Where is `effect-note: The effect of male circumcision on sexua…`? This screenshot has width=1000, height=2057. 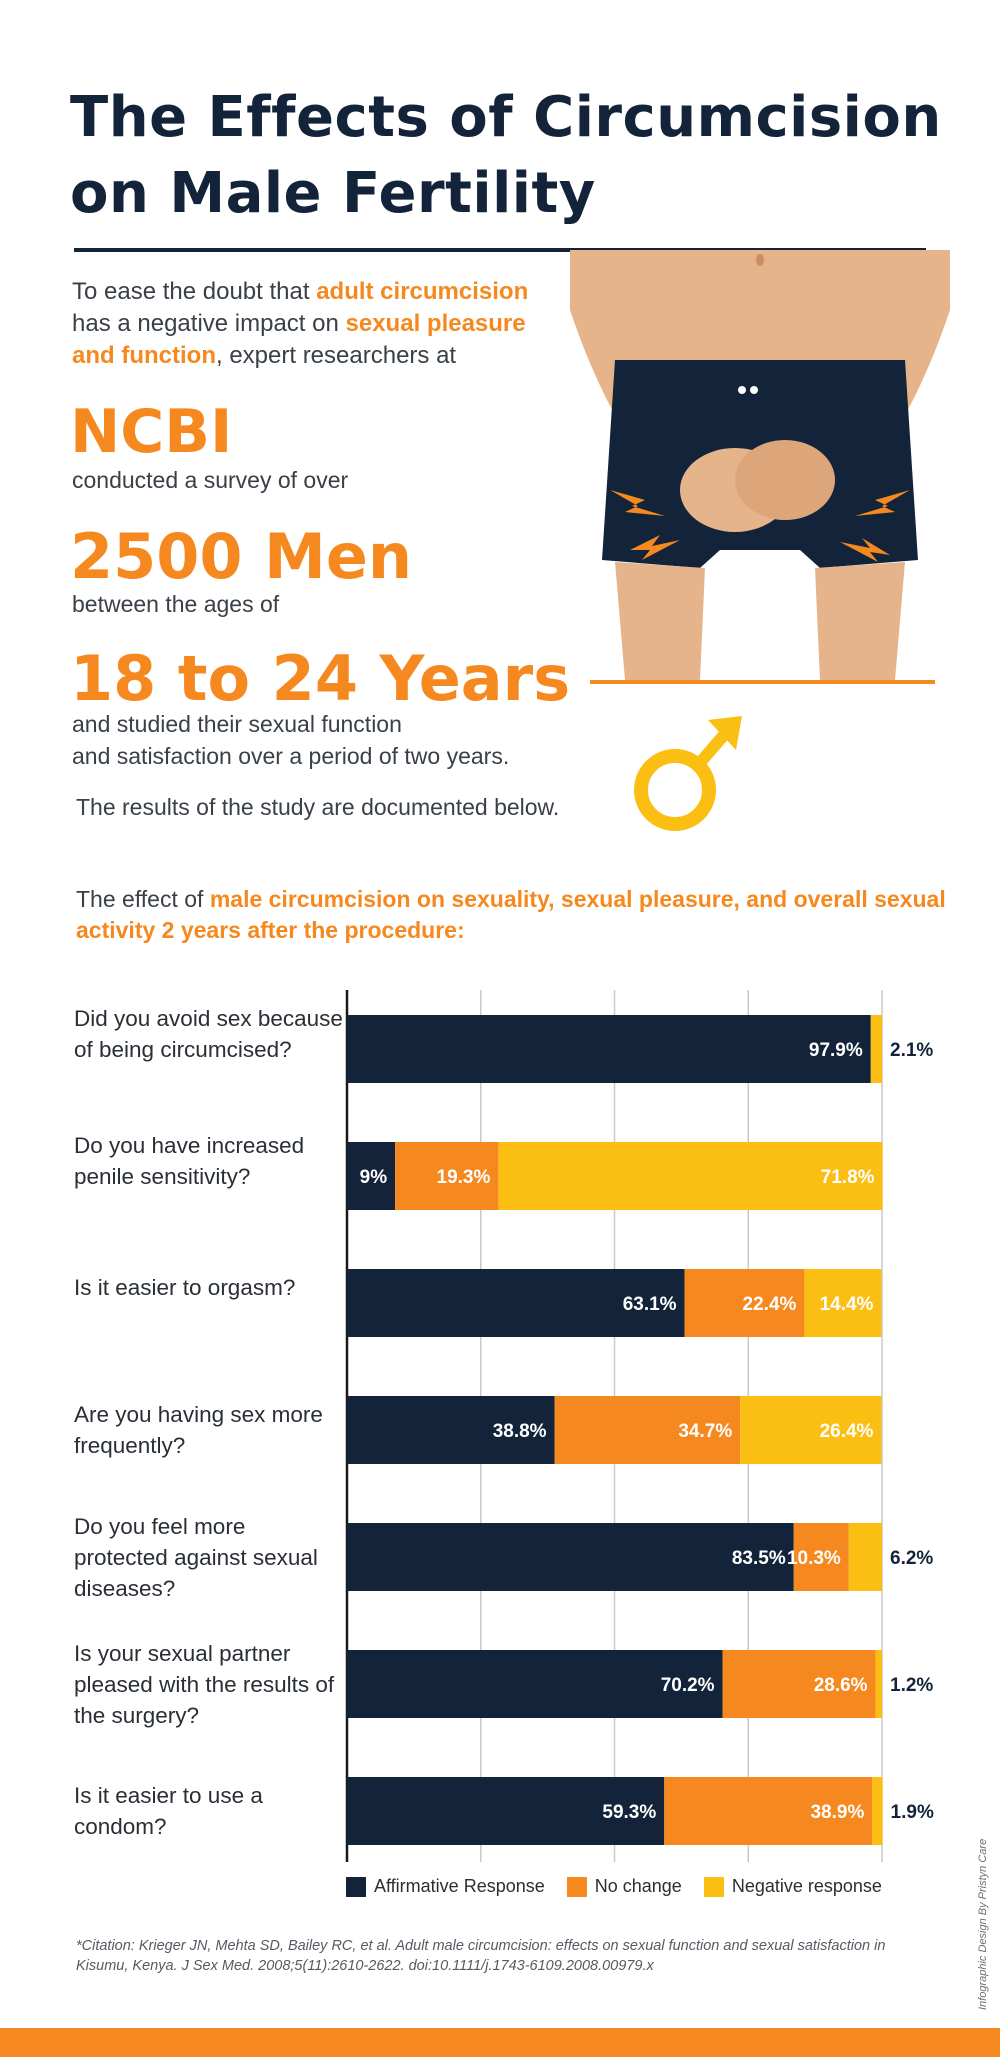 effect-note: The effect of male circumcision on sexua… is located at coordinates (516, 915).